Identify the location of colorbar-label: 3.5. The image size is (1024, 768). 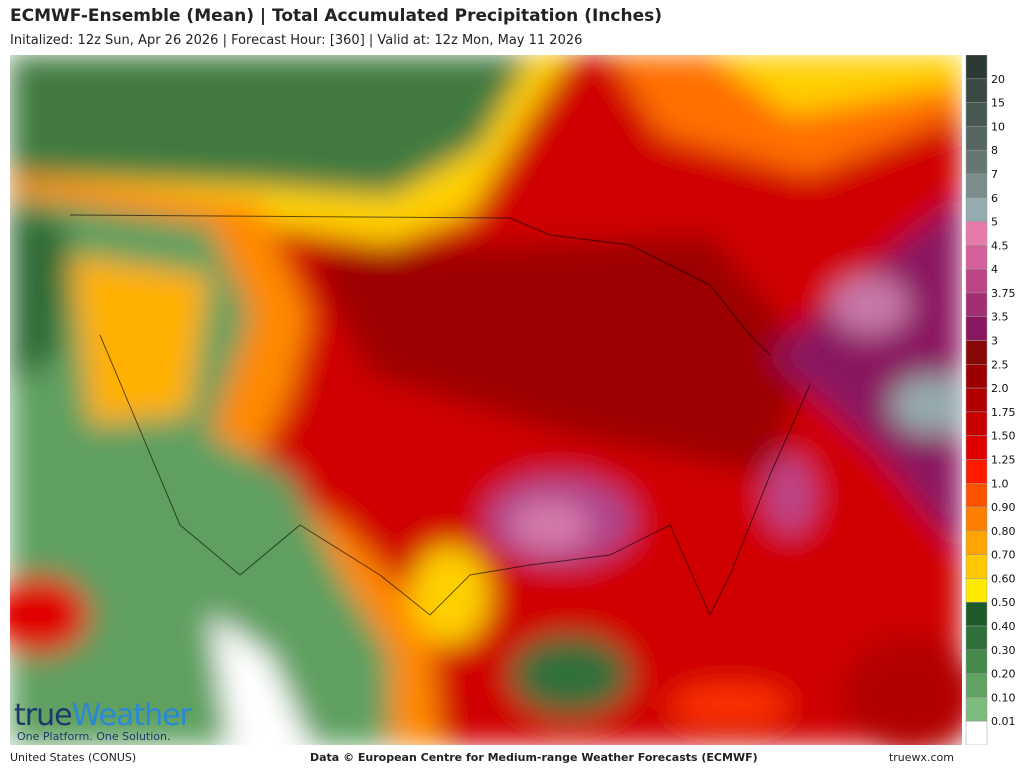
(1000, 317).